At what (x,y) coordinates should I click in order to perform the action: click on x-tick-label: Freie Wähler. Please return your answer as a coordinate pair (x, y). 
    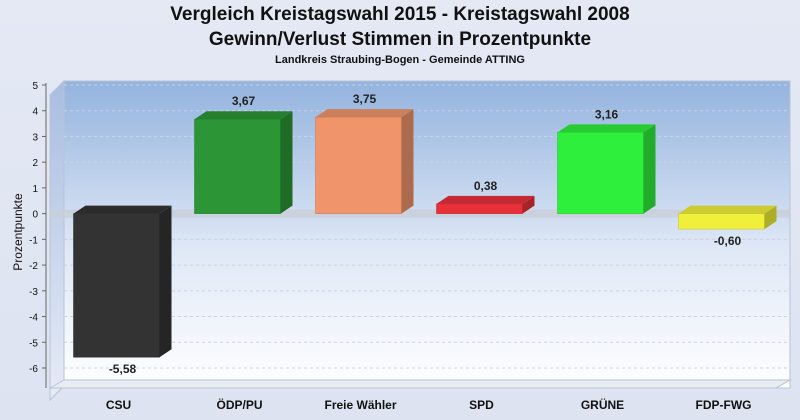
    Looking at the image, I should click on (360, 405).